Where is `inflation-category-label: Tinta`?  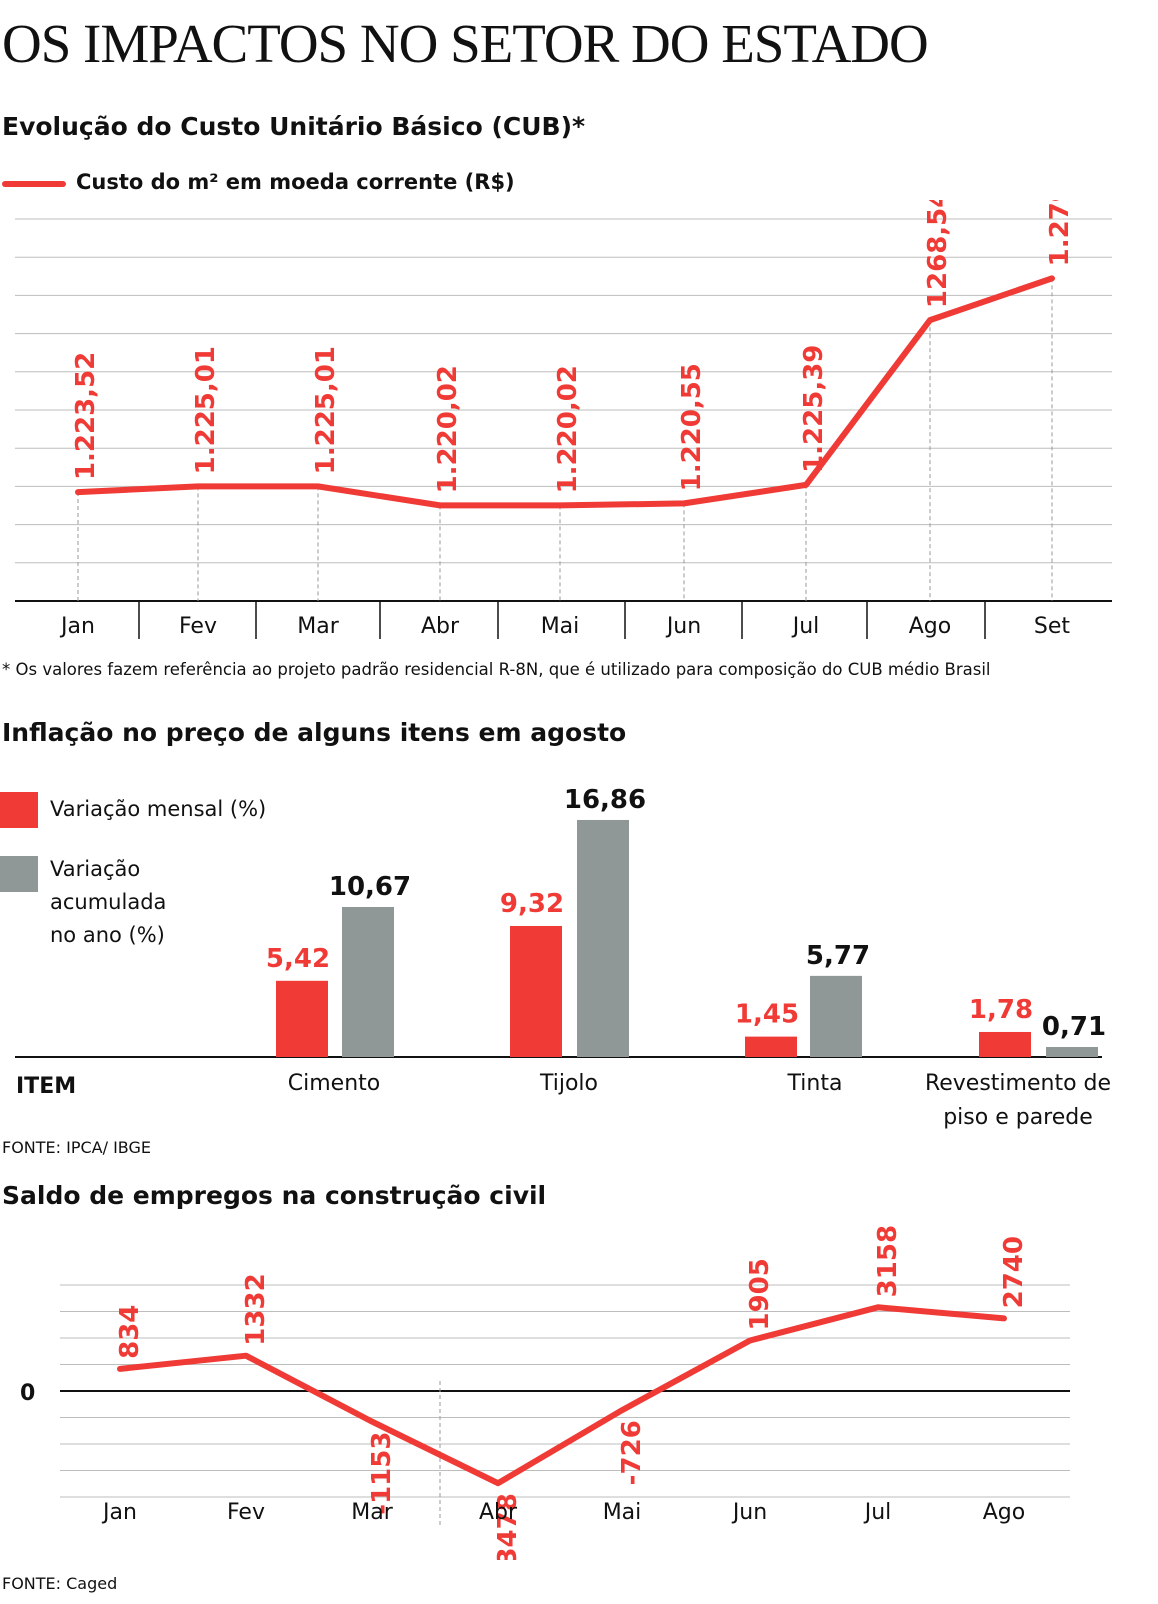 inflation-category-label: Tinta is located at coordinates (815, 1083).